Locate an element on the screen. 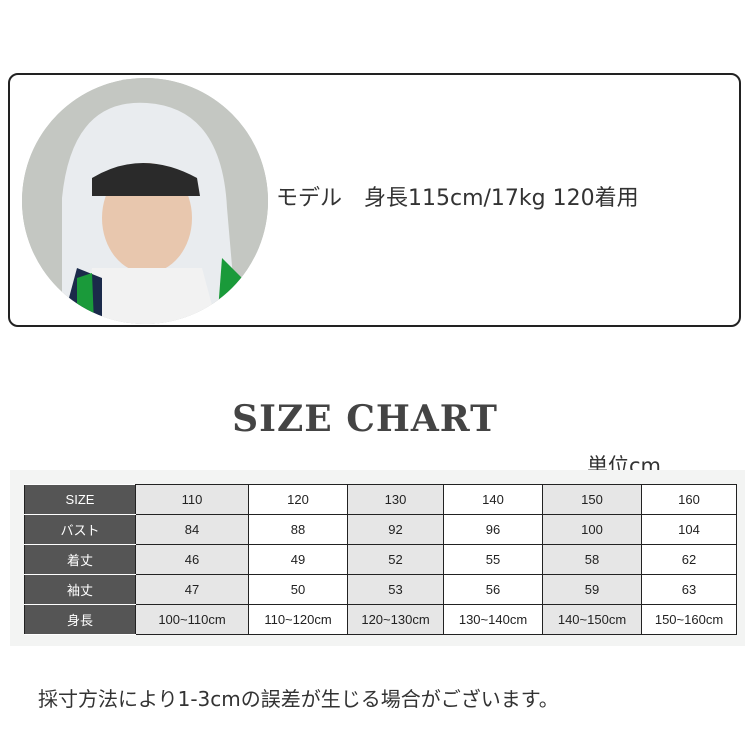 Image resolution: width=750 pixels, height=750 pixels. row-header: 着丈 is located at coordinates (80, 559).